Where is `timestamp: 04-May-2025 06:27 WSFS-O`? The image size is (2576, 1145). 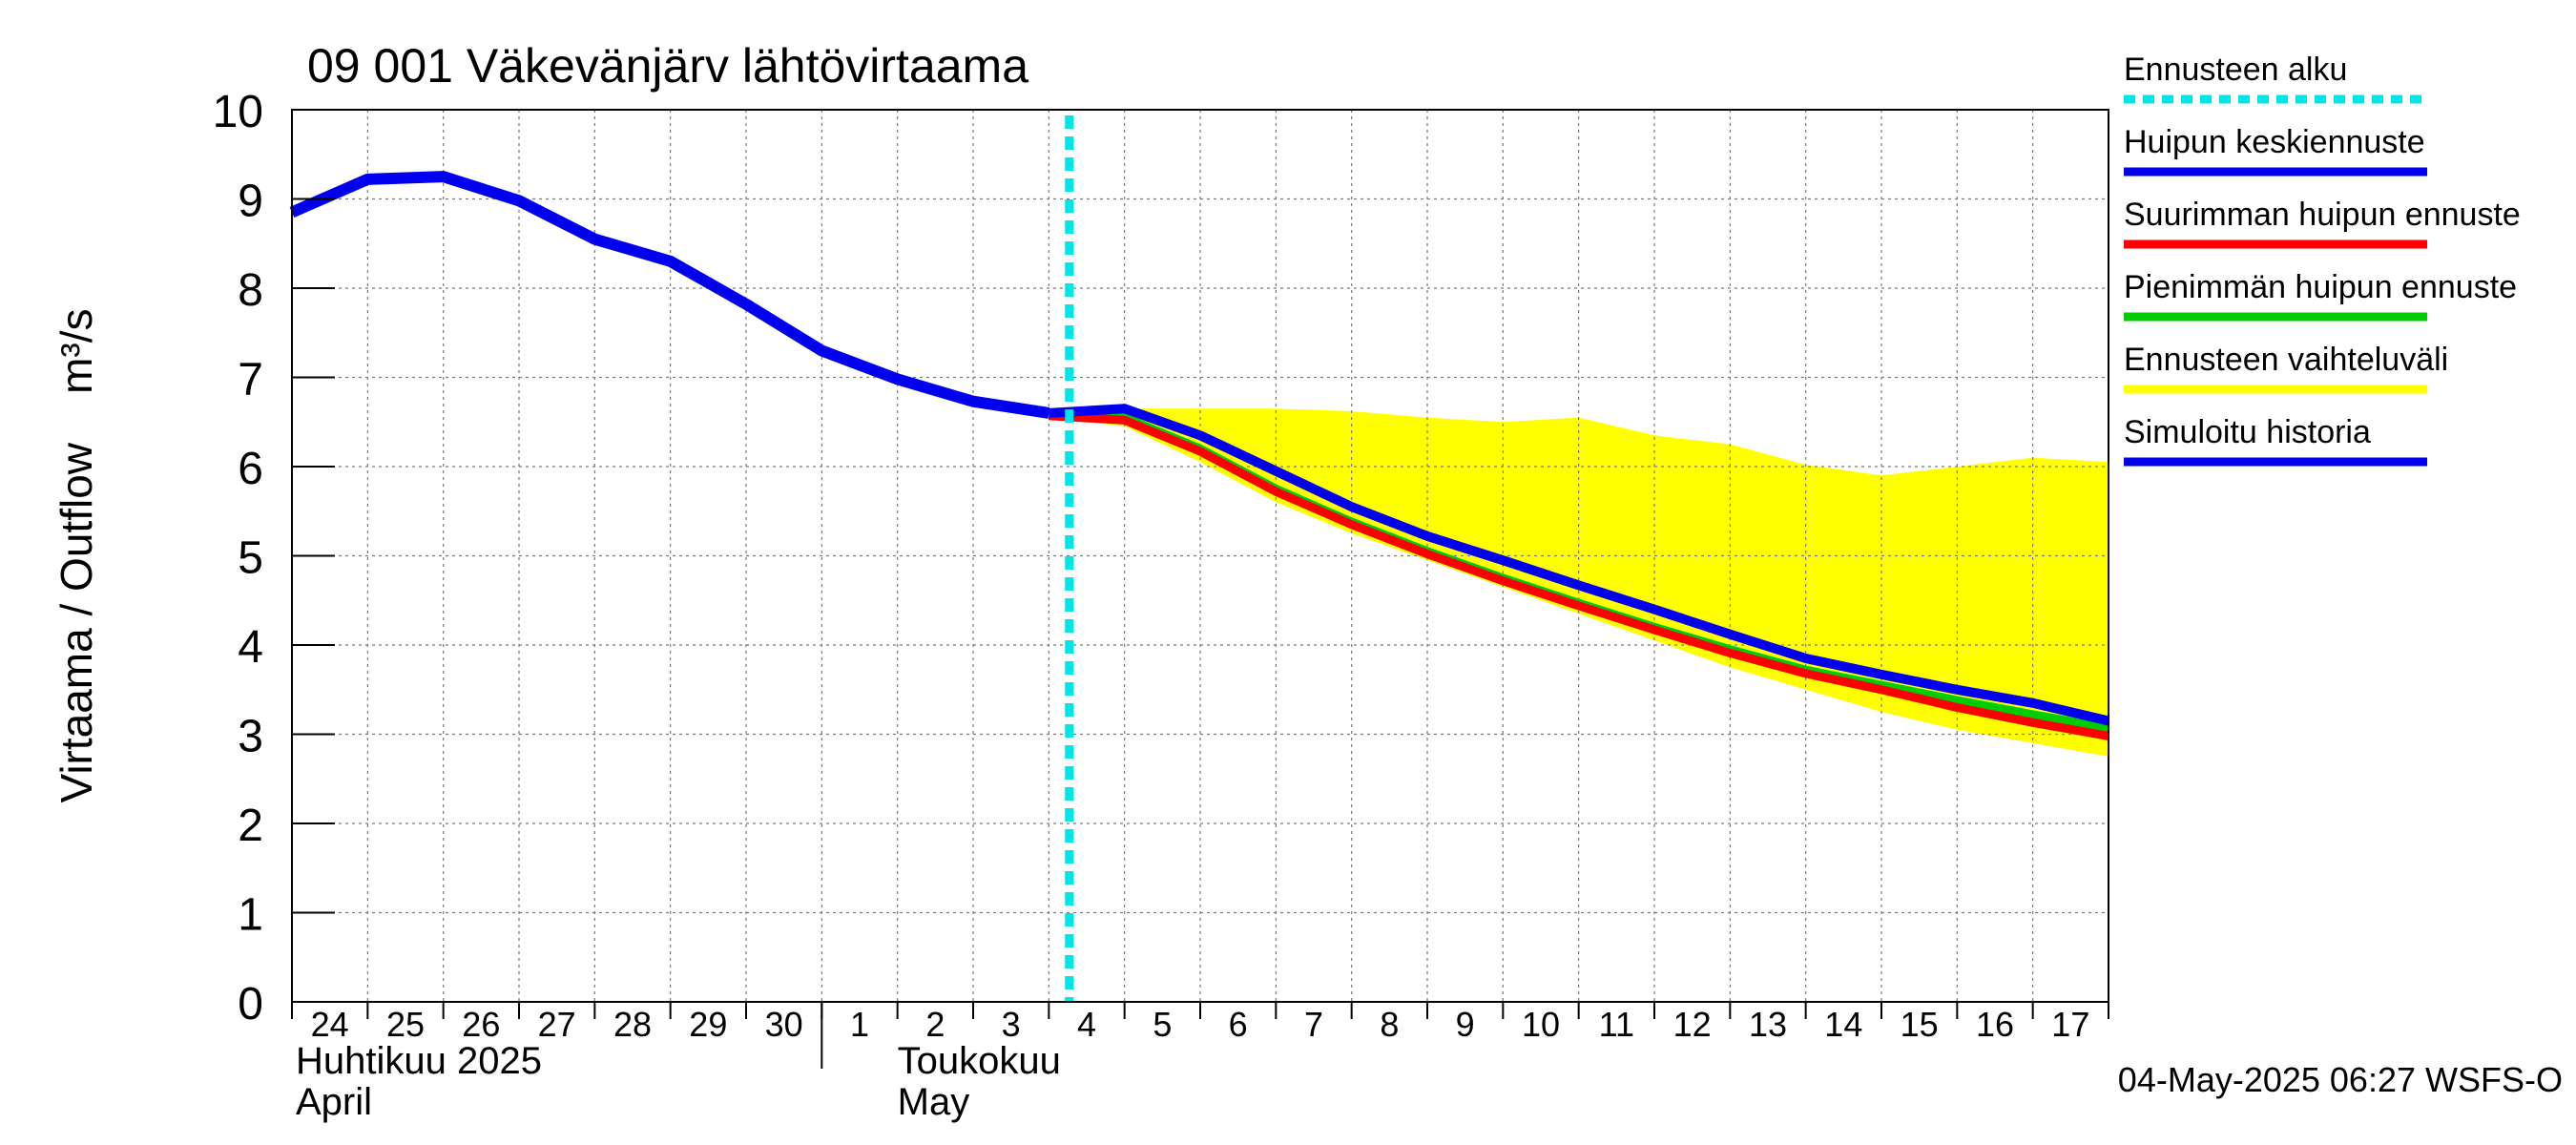
timestamp: 04-May-2025 06:27 WSFS-O is located at coordinates (2340, 1079).